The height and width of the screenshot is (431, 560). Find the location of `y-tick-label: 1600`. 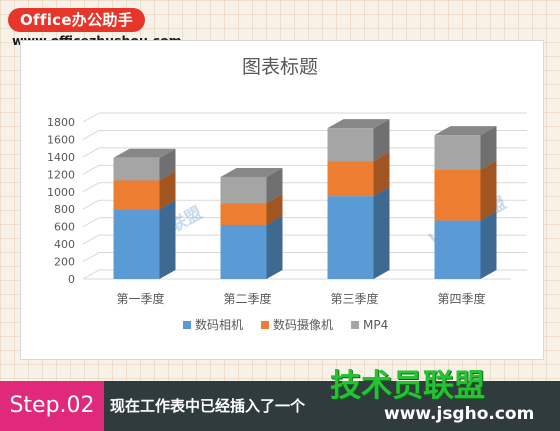

y-tick-label: 1600 is located at coordinates (61, 139).